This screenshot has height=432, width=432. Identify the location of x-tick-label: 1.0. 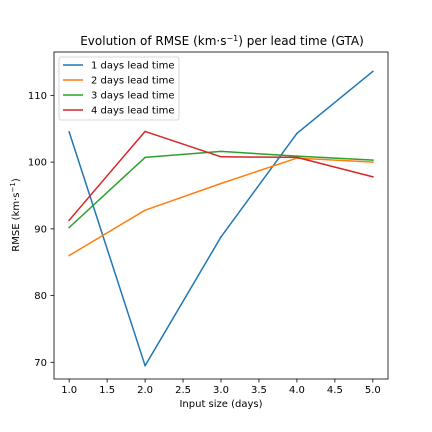
(69, 390).